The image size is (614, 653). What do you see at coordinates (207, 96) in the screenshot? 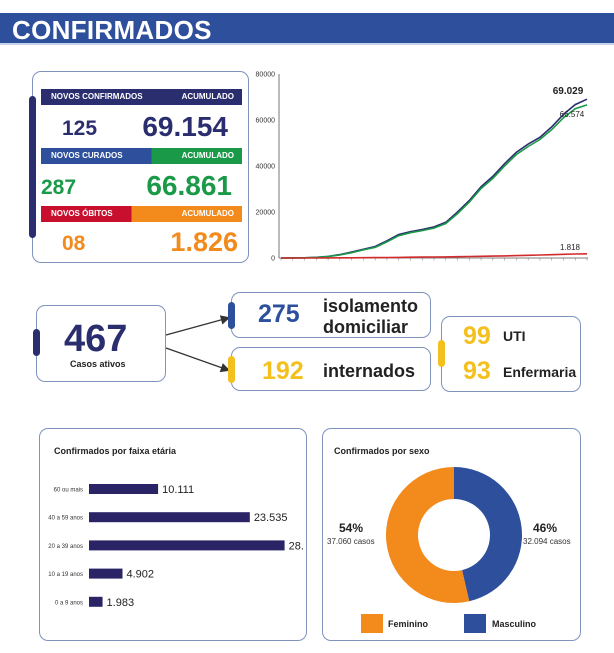
I see `accum-label-confirmed: ACUMULADO` at bounding box center [207, 96].